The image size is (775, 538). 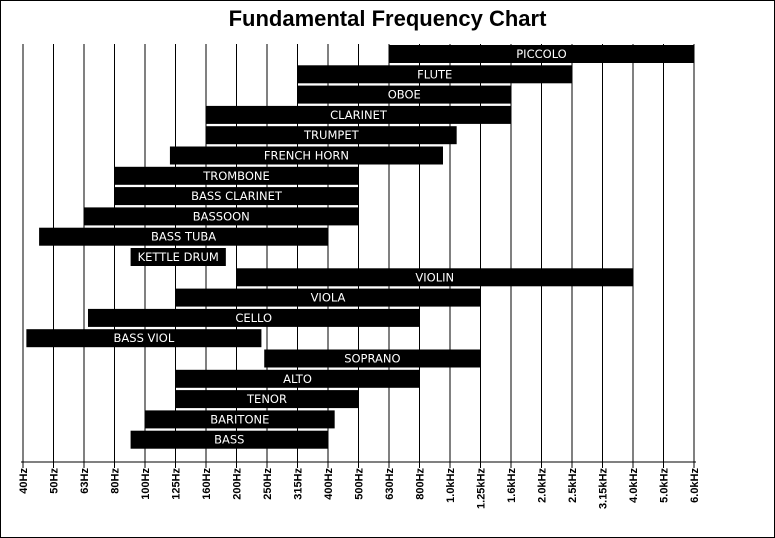 I want to click on bar-flute, so click(x=434, y=74).